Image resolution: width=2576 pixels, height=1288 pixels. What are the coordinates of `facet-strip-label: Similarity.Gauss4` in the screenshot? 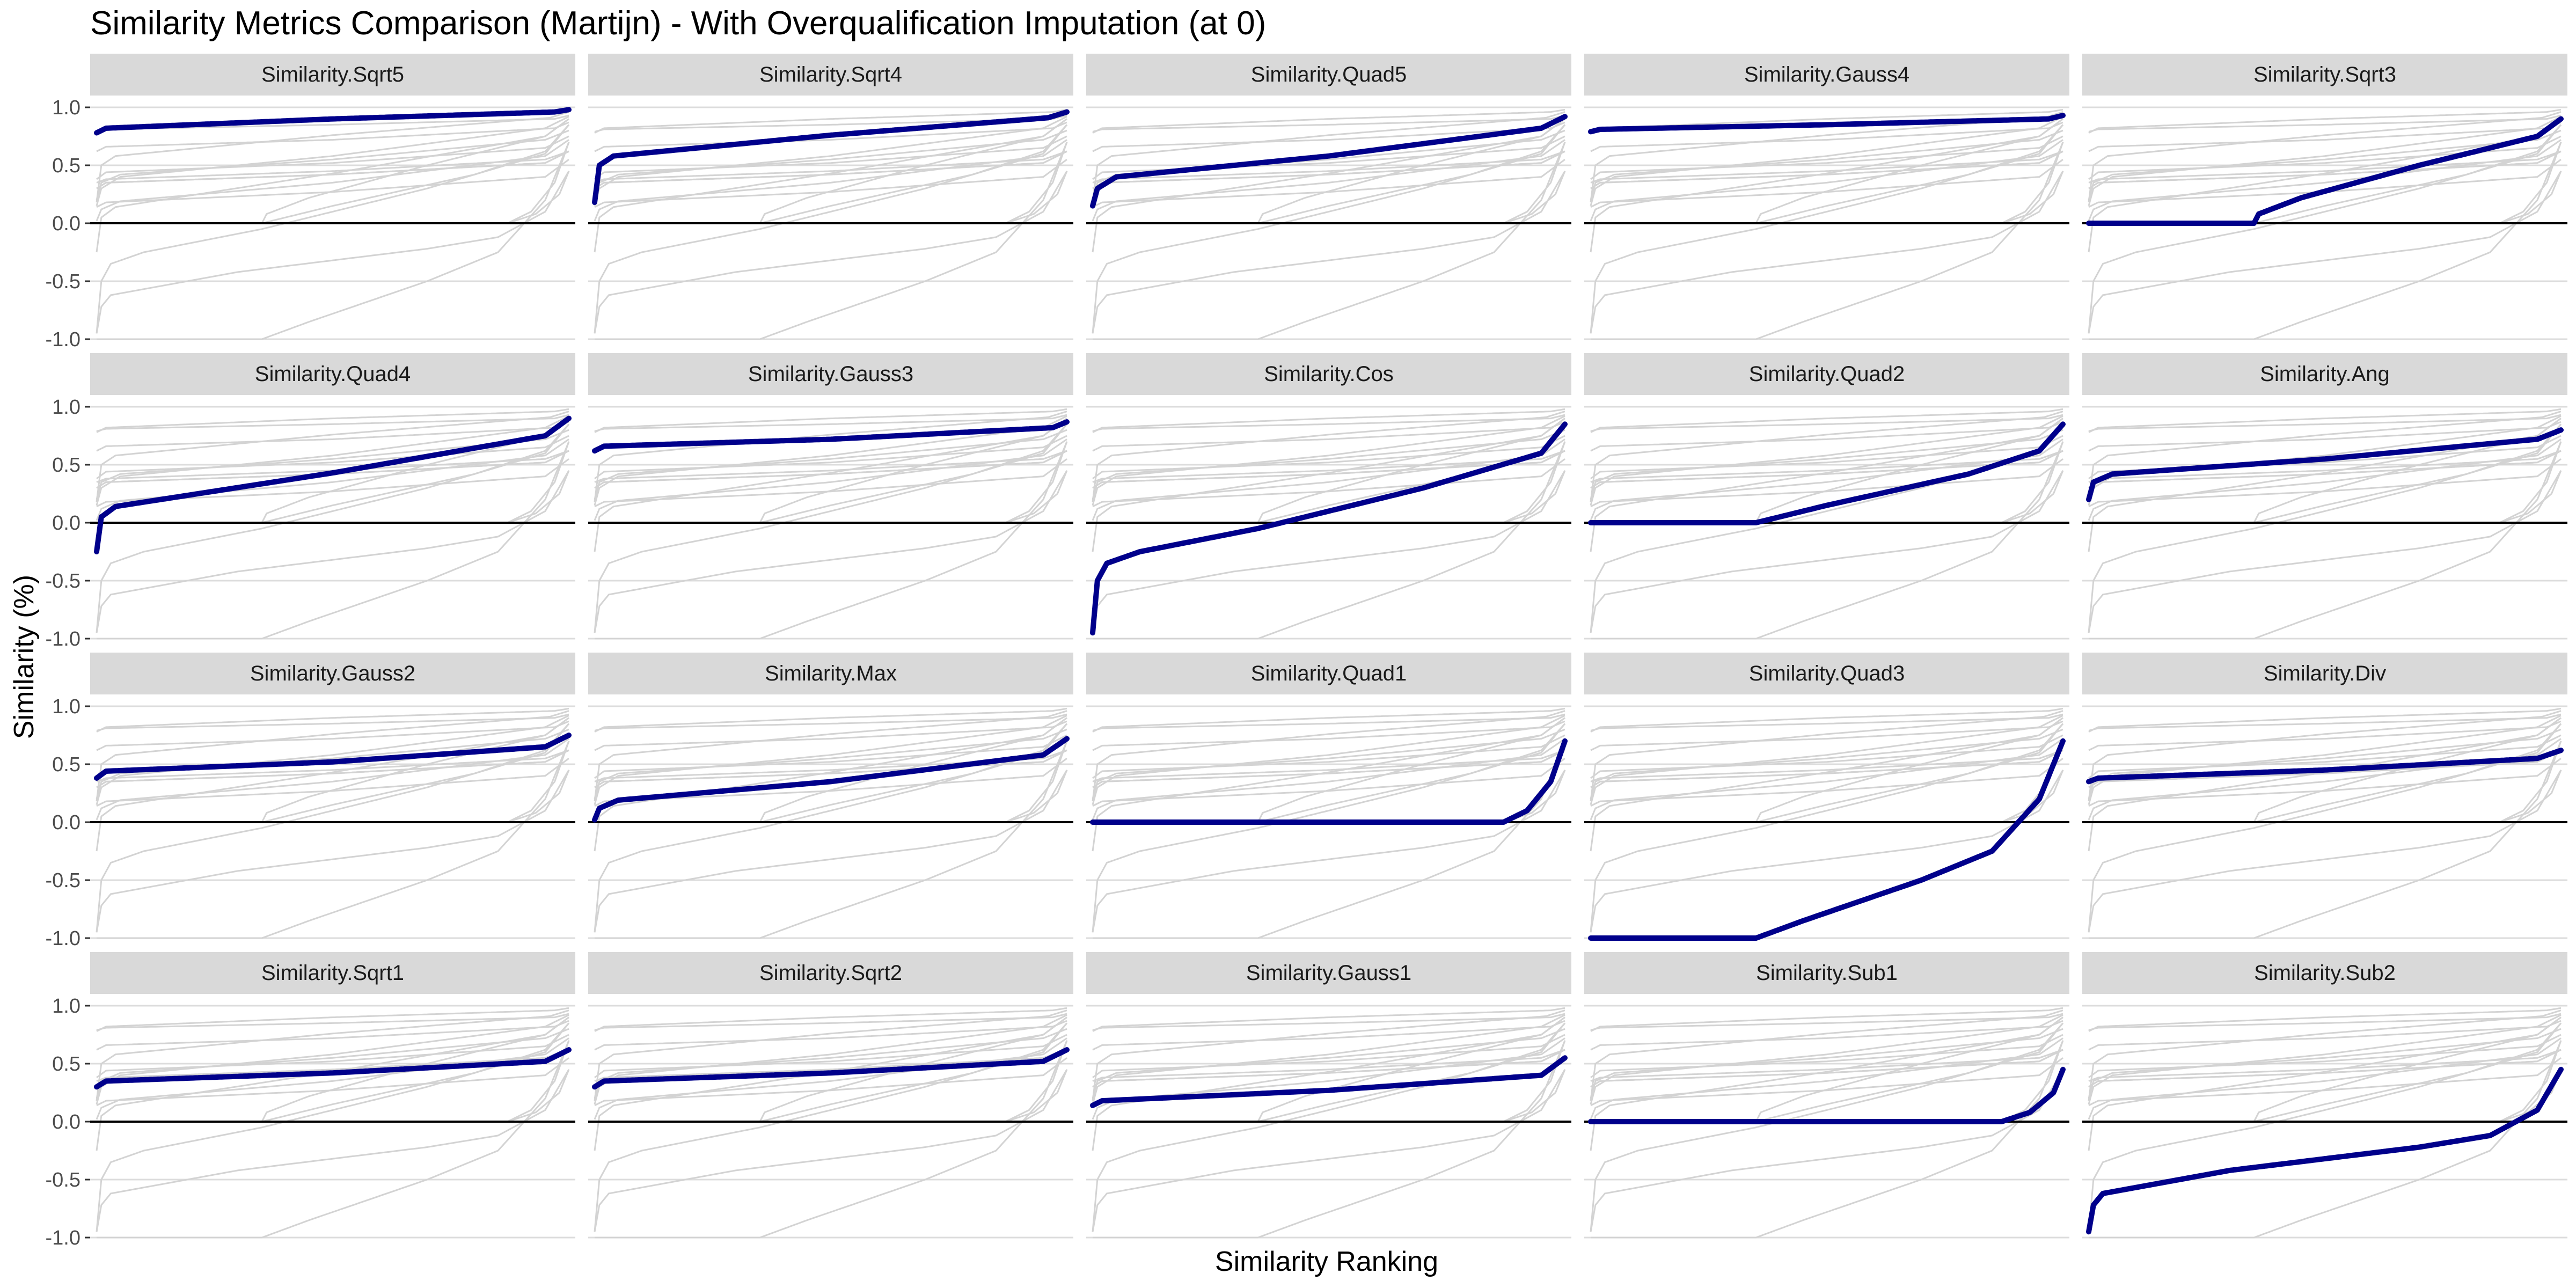 It's located at (1826, 74).